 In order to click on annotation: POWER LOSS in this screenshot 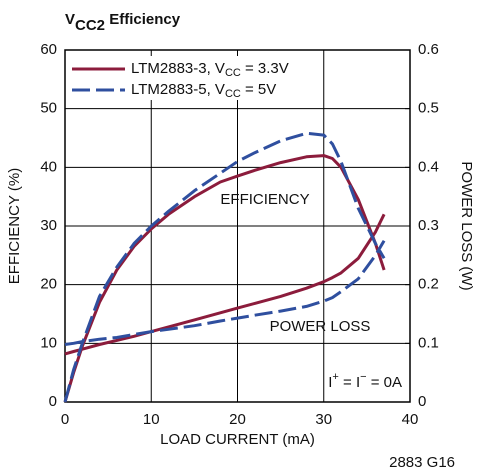, I will do `click(320, 326)`.